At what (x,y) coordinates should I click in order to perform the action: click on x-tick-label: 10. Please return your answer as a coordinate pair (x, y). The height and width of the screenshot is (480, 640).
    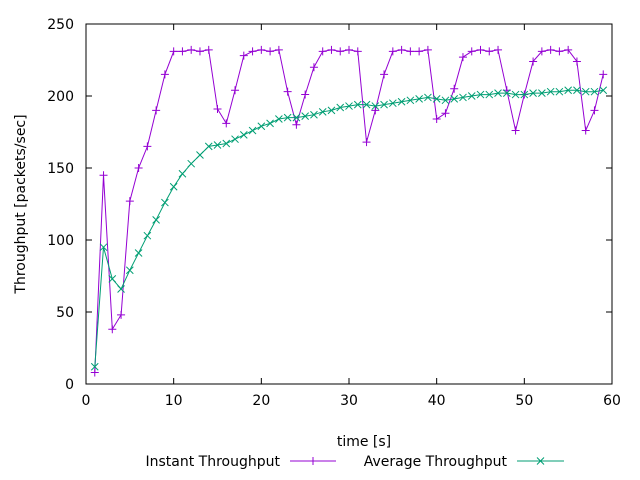
    Looking at the image, I should click on (174, 401).